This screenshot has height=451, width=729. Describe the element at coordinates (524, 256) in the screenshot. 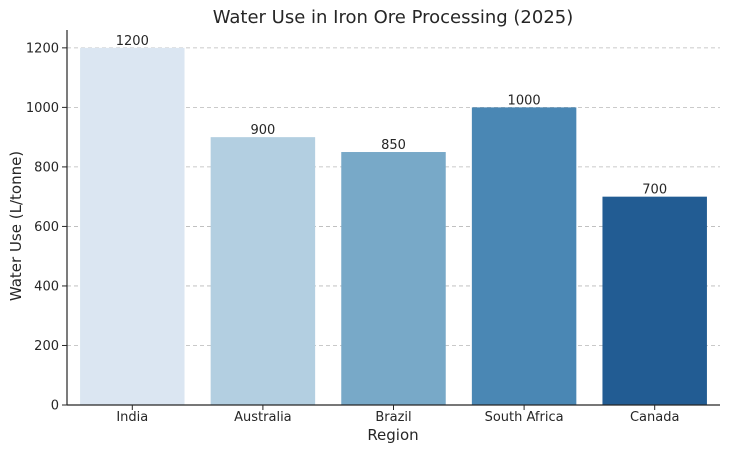

I see `bar-south-africa` at that location.